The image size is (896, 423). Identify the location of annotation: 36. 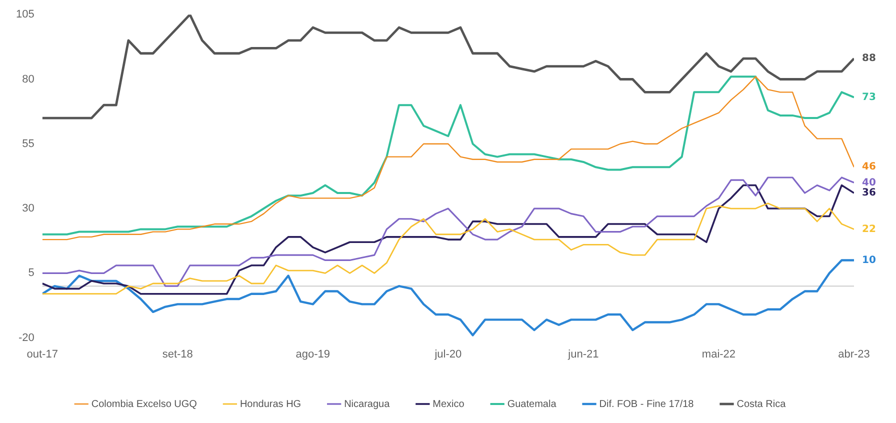
(869, 193).